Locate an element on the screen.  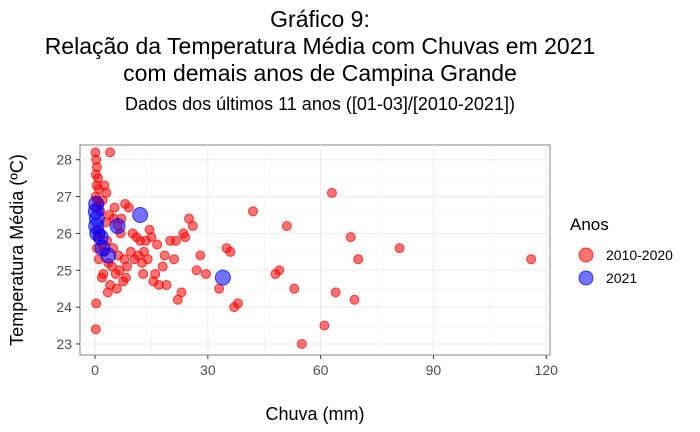
legend-items: 2010-2020 2021 is located at coordinates (625, 266).